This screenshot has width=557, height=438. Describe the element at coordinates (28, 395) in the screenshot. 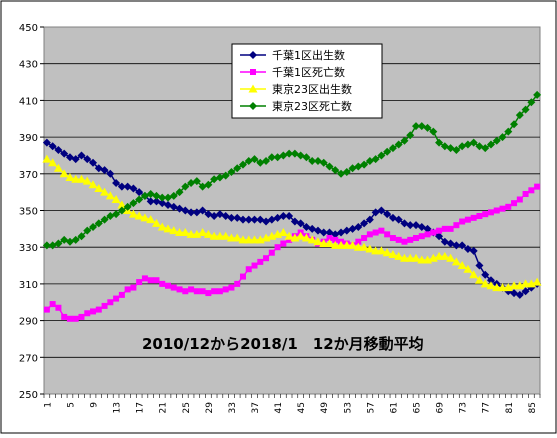

I see `y-tick-label: 250` at that location.